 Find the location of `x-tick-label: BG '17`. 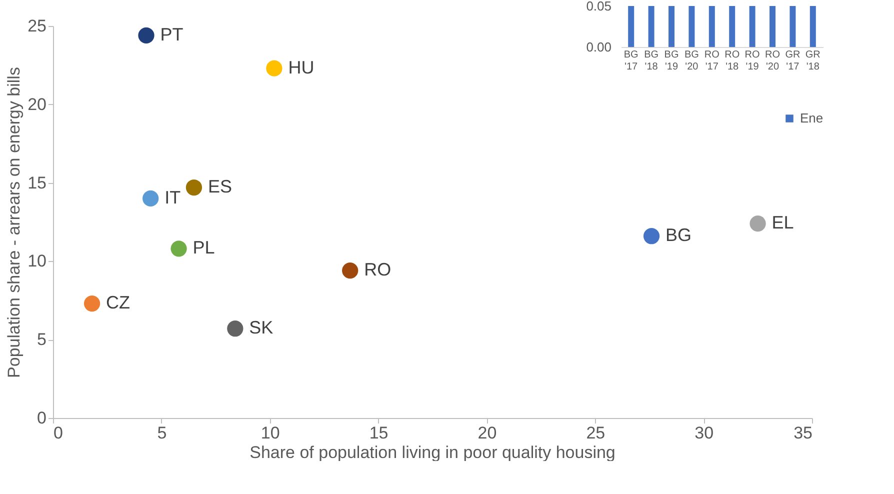

x-tick-label: BG '17 is located at coordinates (631, 61).